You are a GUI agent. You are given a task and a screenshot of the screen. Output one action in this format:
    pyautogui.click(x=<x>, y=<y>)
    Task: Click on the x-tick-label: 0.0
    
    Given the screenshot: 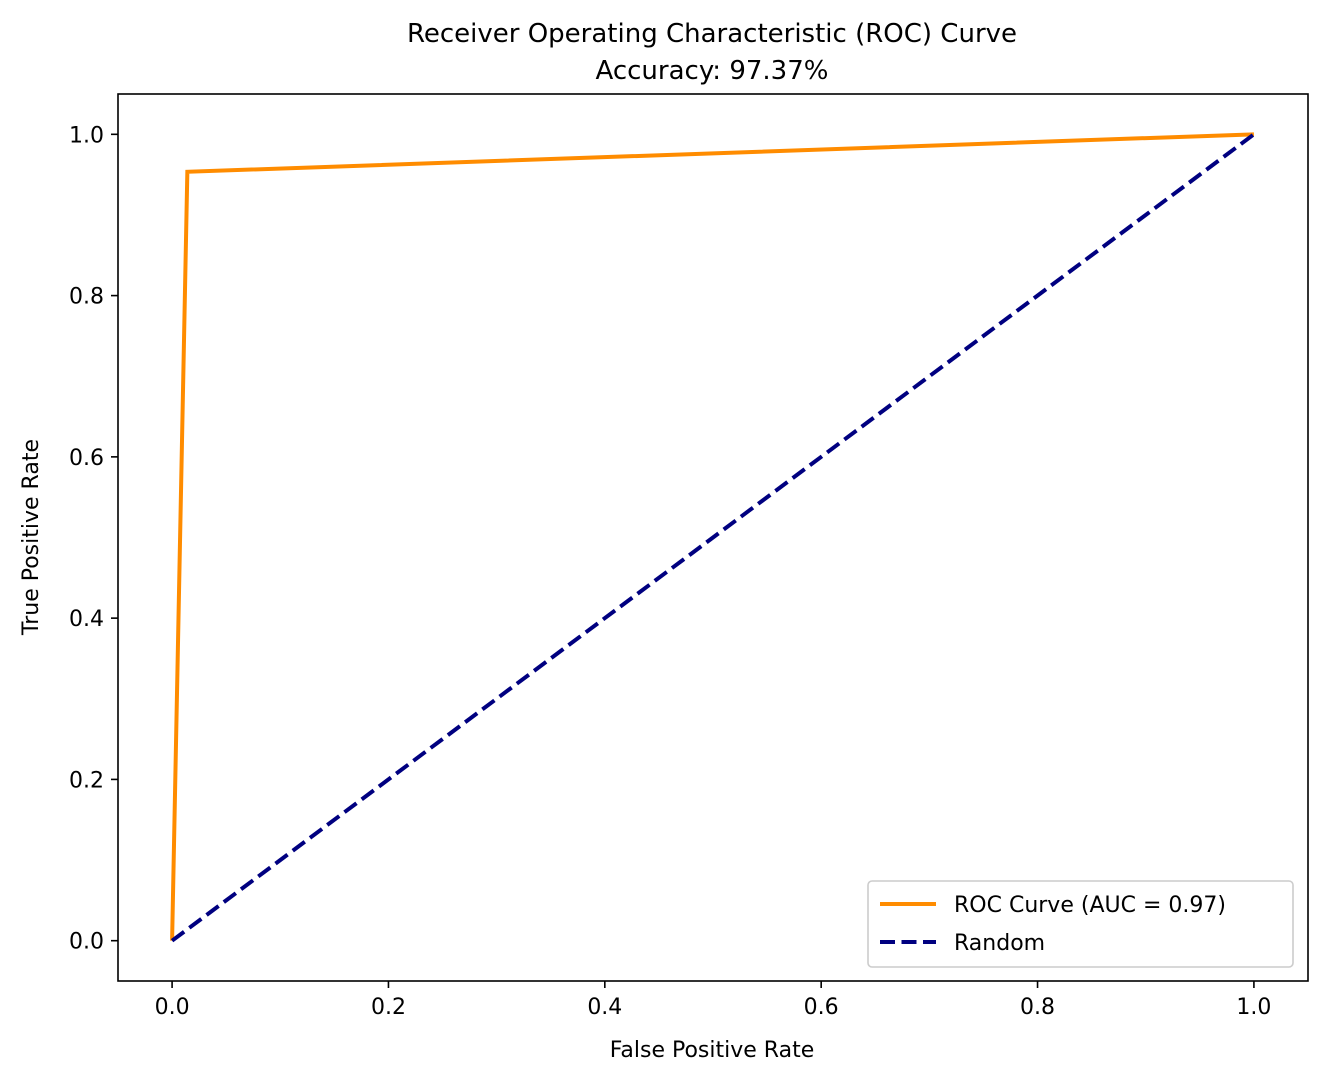 What is the action you would take?
    pyautogui.click(x=172, y=1007)
    